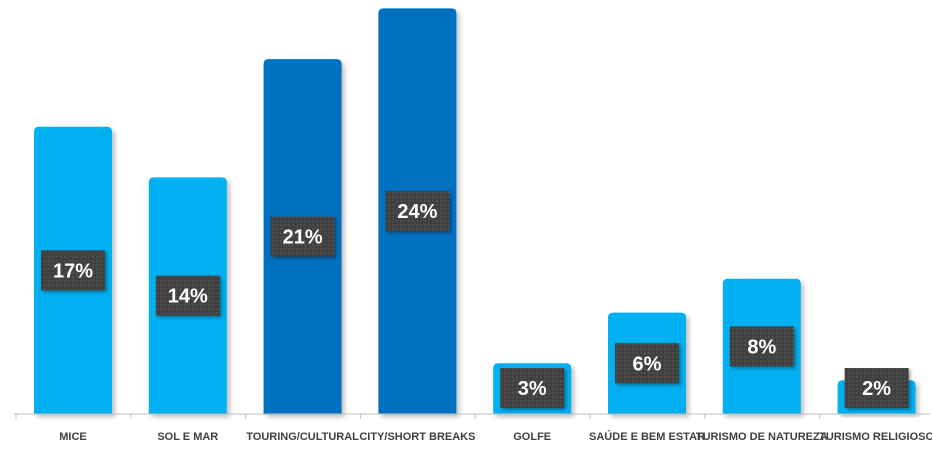  I want to click on category-label-6: SAÚDE E BEM ESTAR, so click(647, 436).